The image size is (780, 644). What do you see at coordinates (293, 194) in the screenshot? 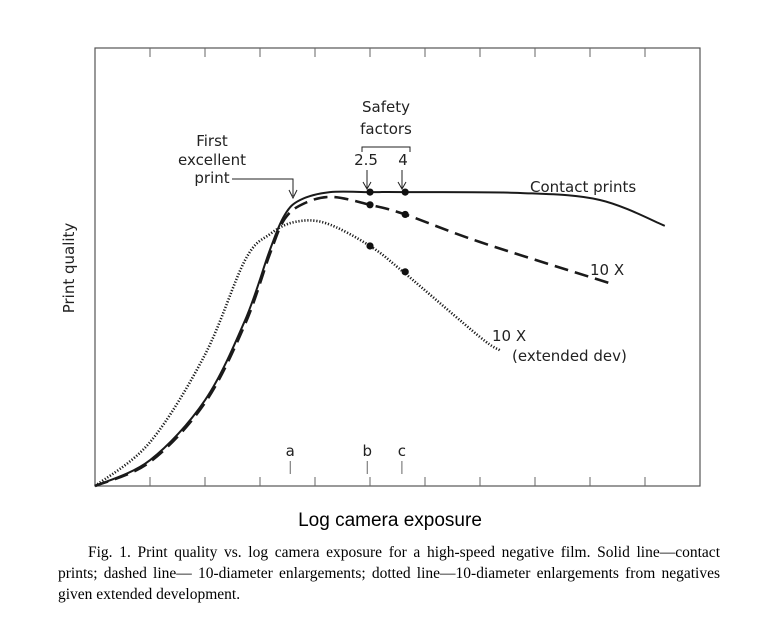
I see `arrow-icon` at bounding box center [293, 194].